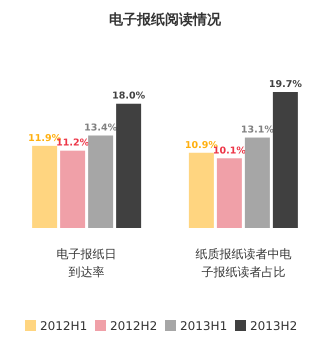 Image resolution: width=330 pixels, height=347 pixels. Describe the element at coordinates (257, 130) in the screenshot. I see `data-label: 13.1%` at that location.